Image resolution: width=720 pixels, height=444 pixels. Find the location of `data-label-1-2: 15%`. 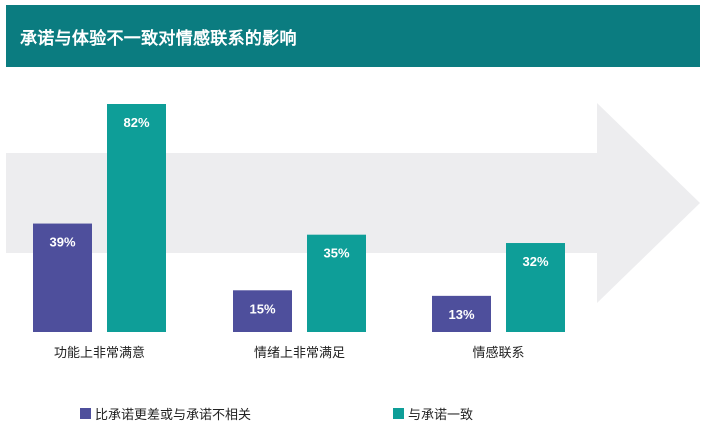

data-label-1-2: 15% is located at coordinates (262, 308).